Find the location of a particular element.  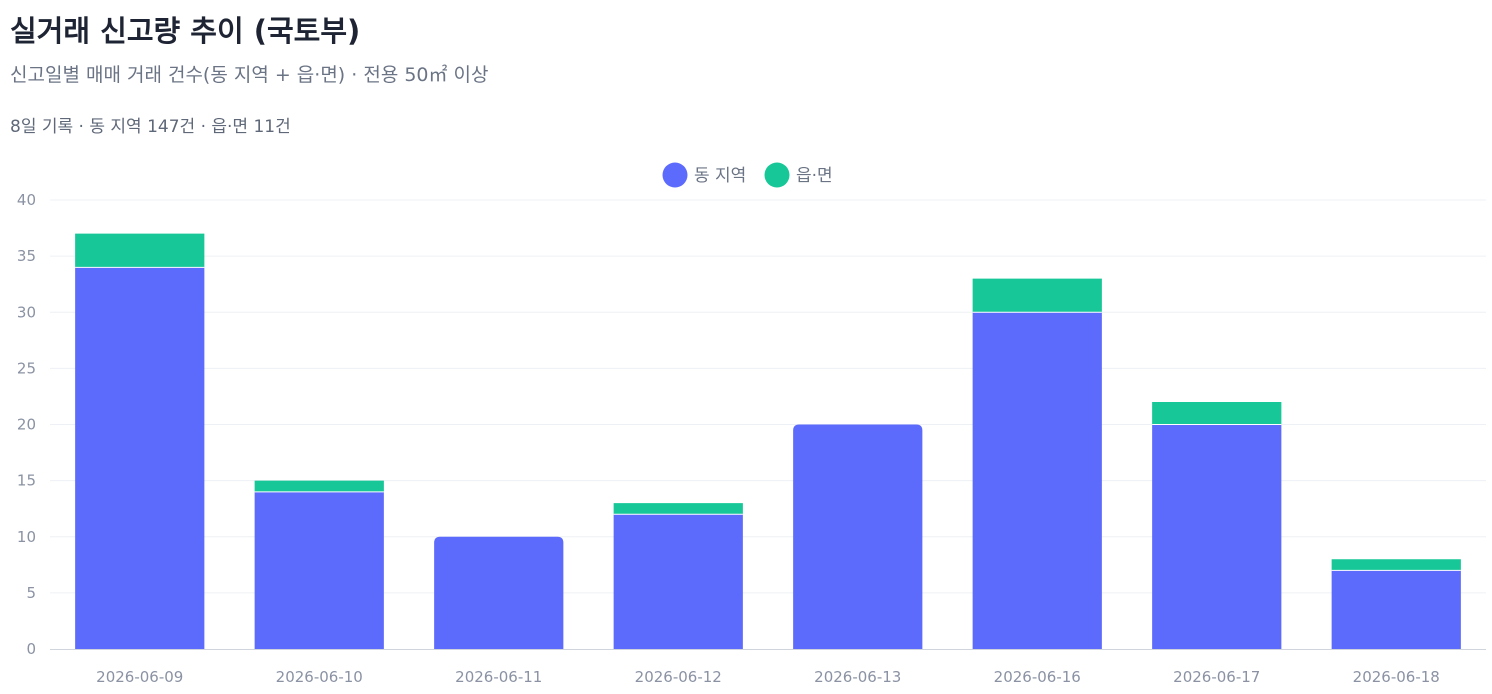

y-tick-label: 15 is located at coordinates (26, 481).